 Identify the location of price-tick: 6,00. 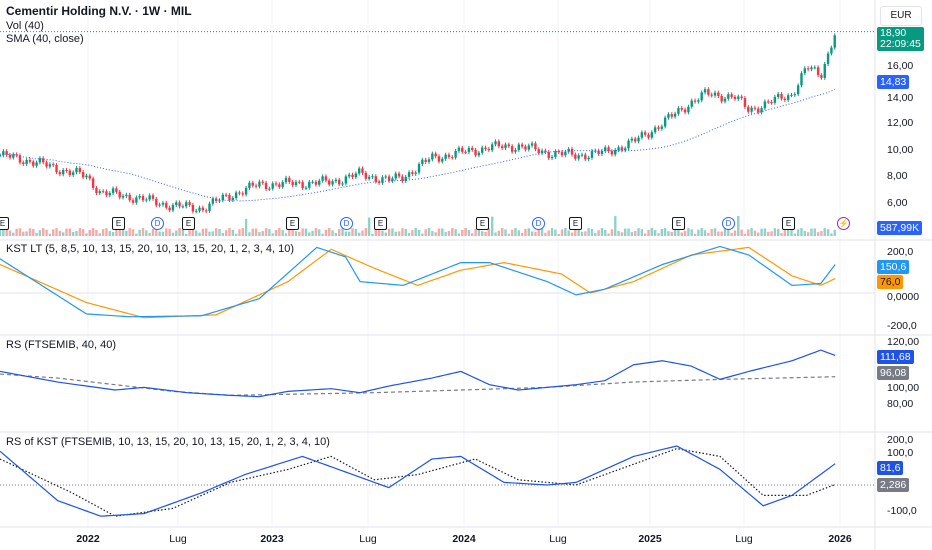
(897, 203).